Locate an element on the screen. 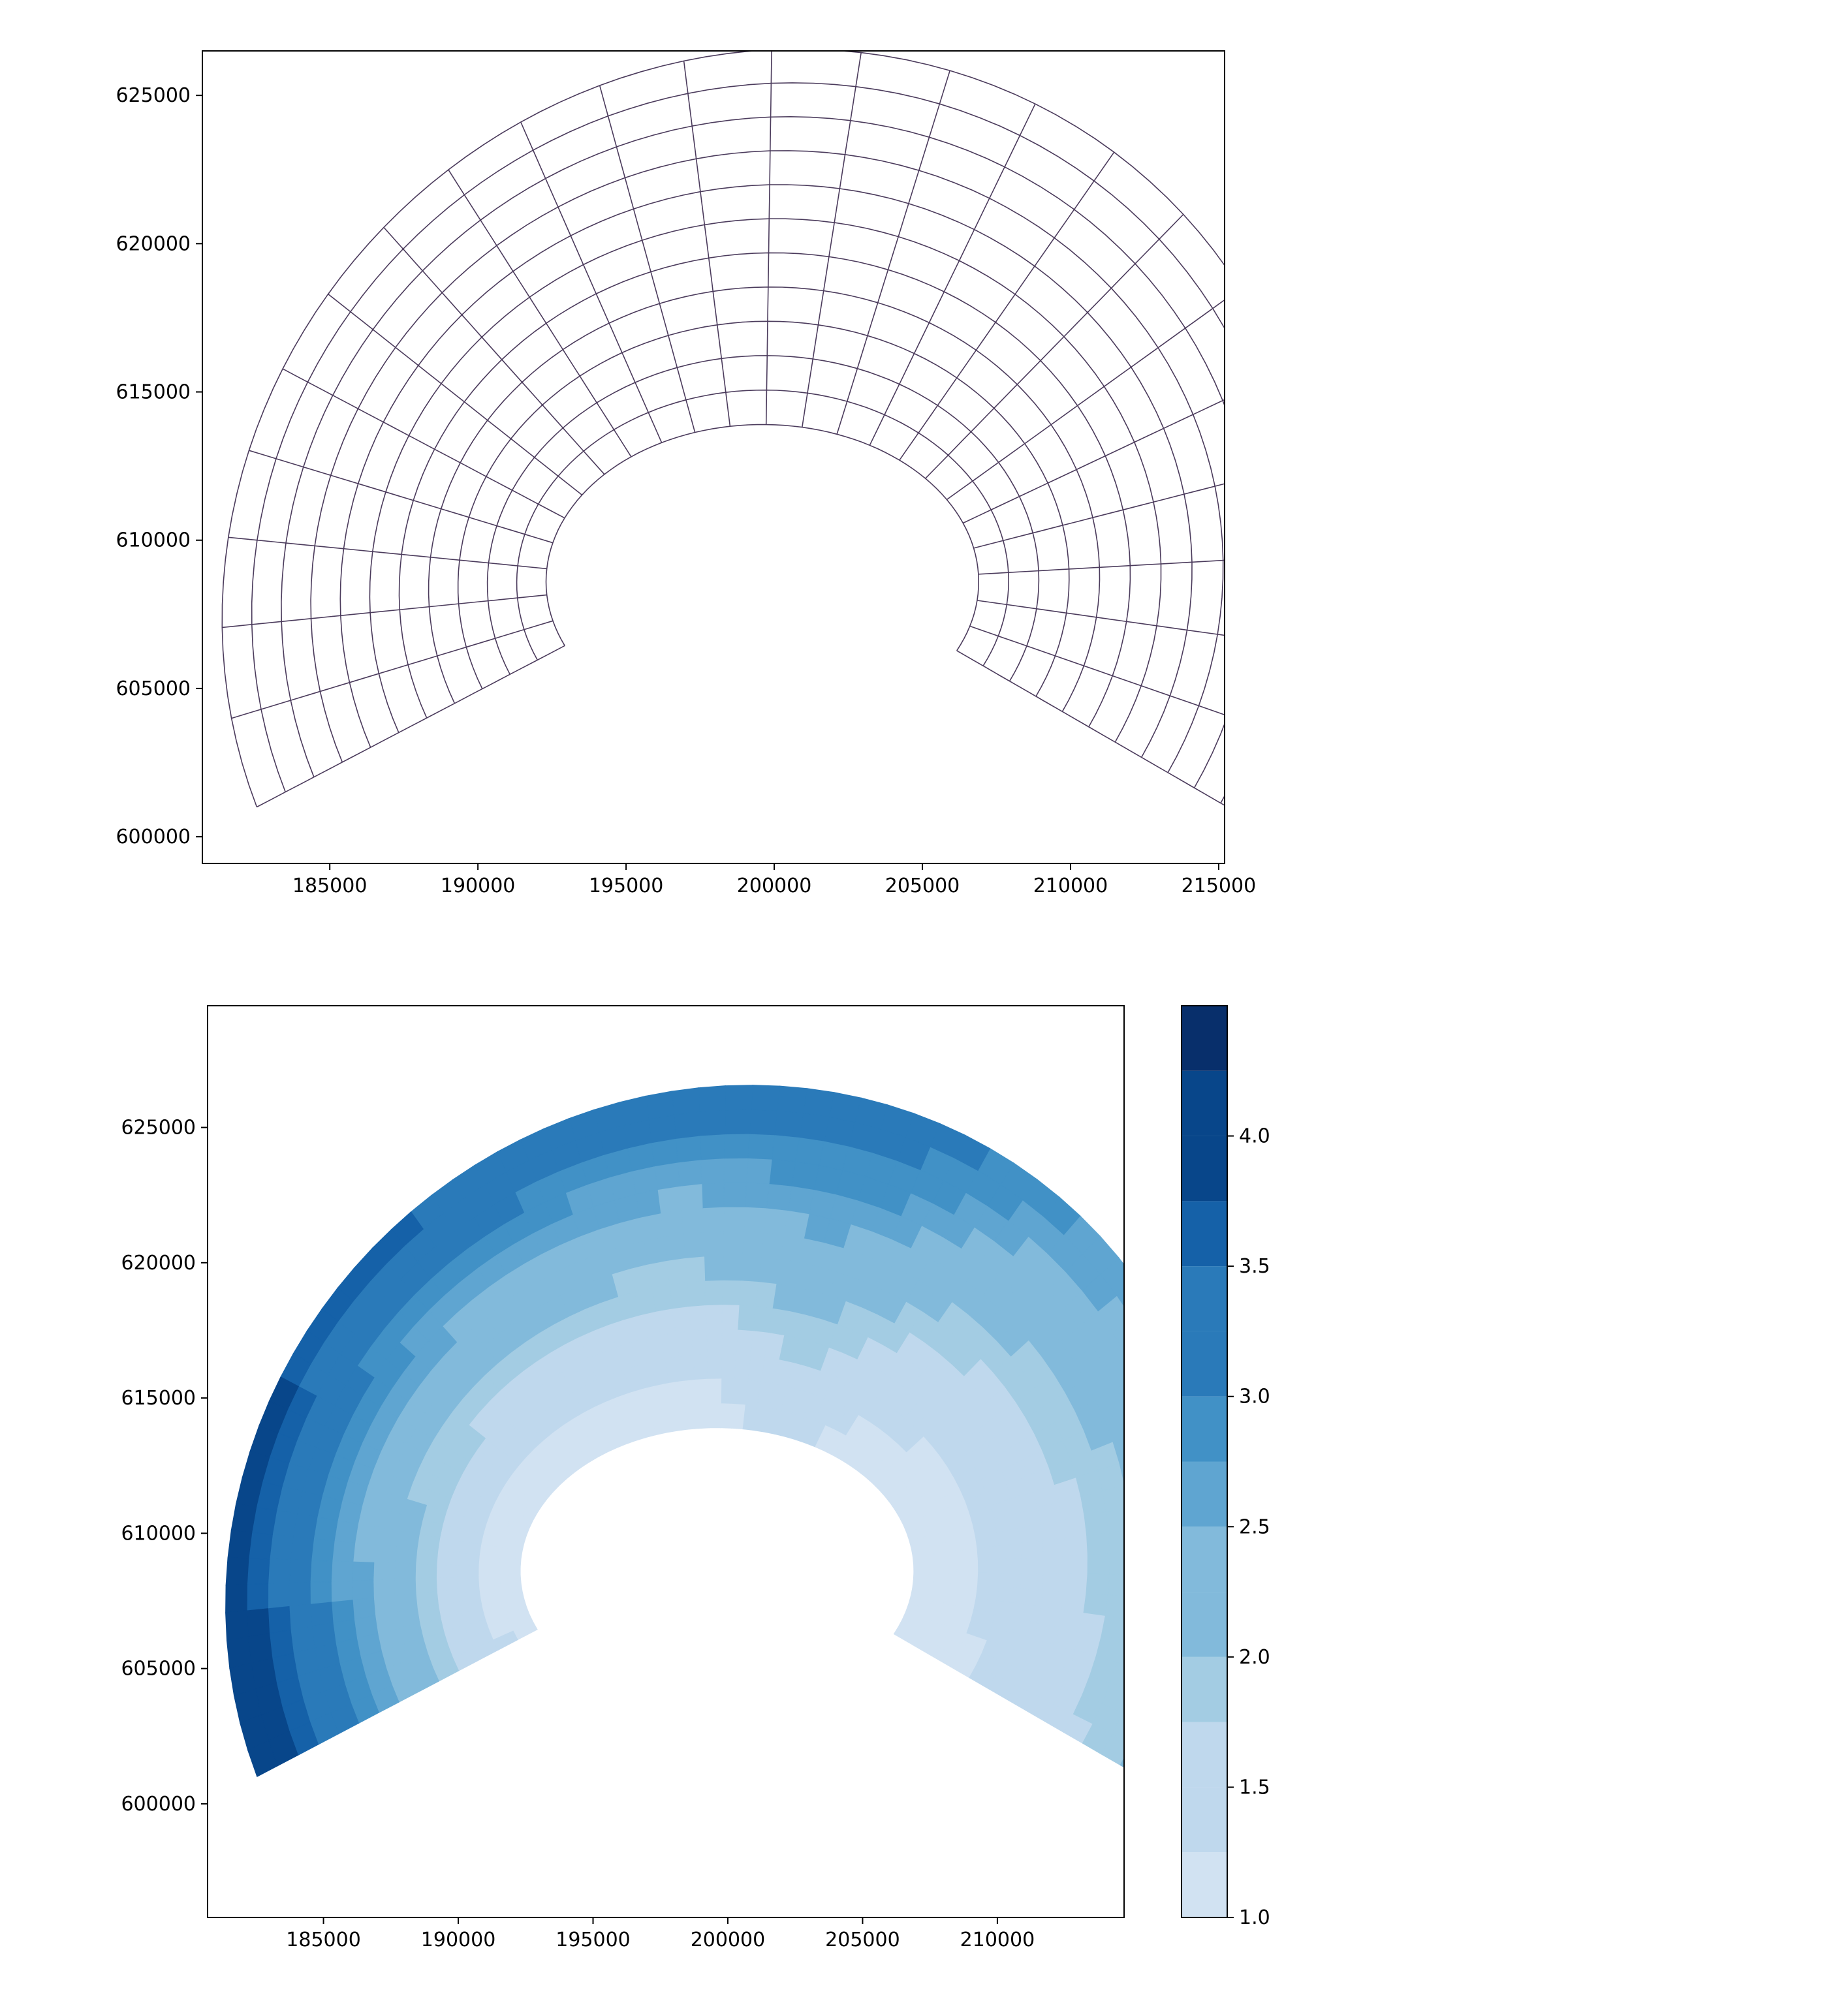 This screenshot has width=1848, height=2016. colorbar: 1.0 1.5 2.0 2.5 3.0 3.5 4.0 is located at coordinates (1225, 1467).